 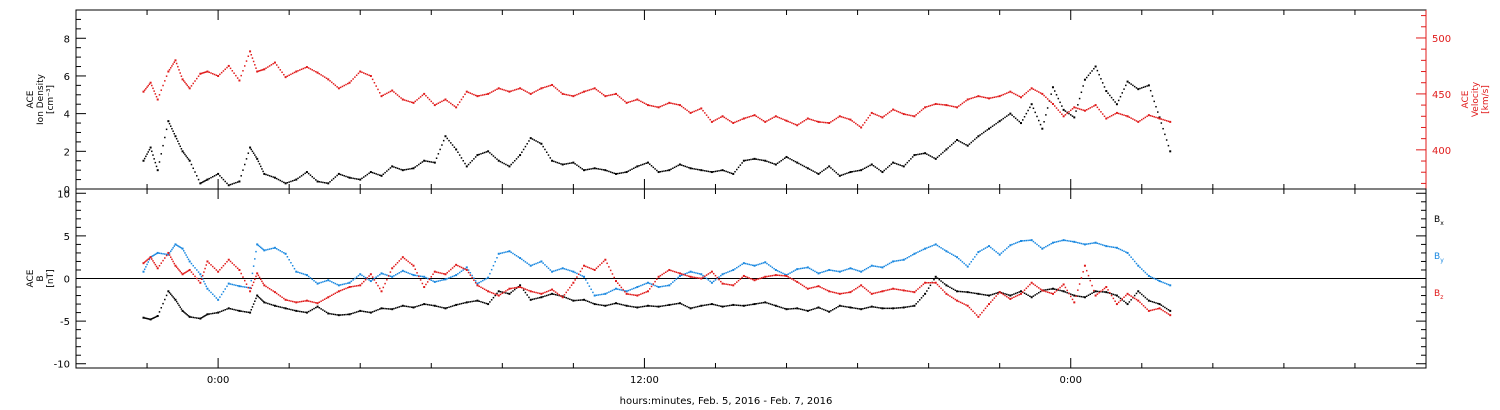 What do you see at coordinates (67, 77) in the screenshot?
I see `density-tick-label: 6` at bounding box center [67, 77].